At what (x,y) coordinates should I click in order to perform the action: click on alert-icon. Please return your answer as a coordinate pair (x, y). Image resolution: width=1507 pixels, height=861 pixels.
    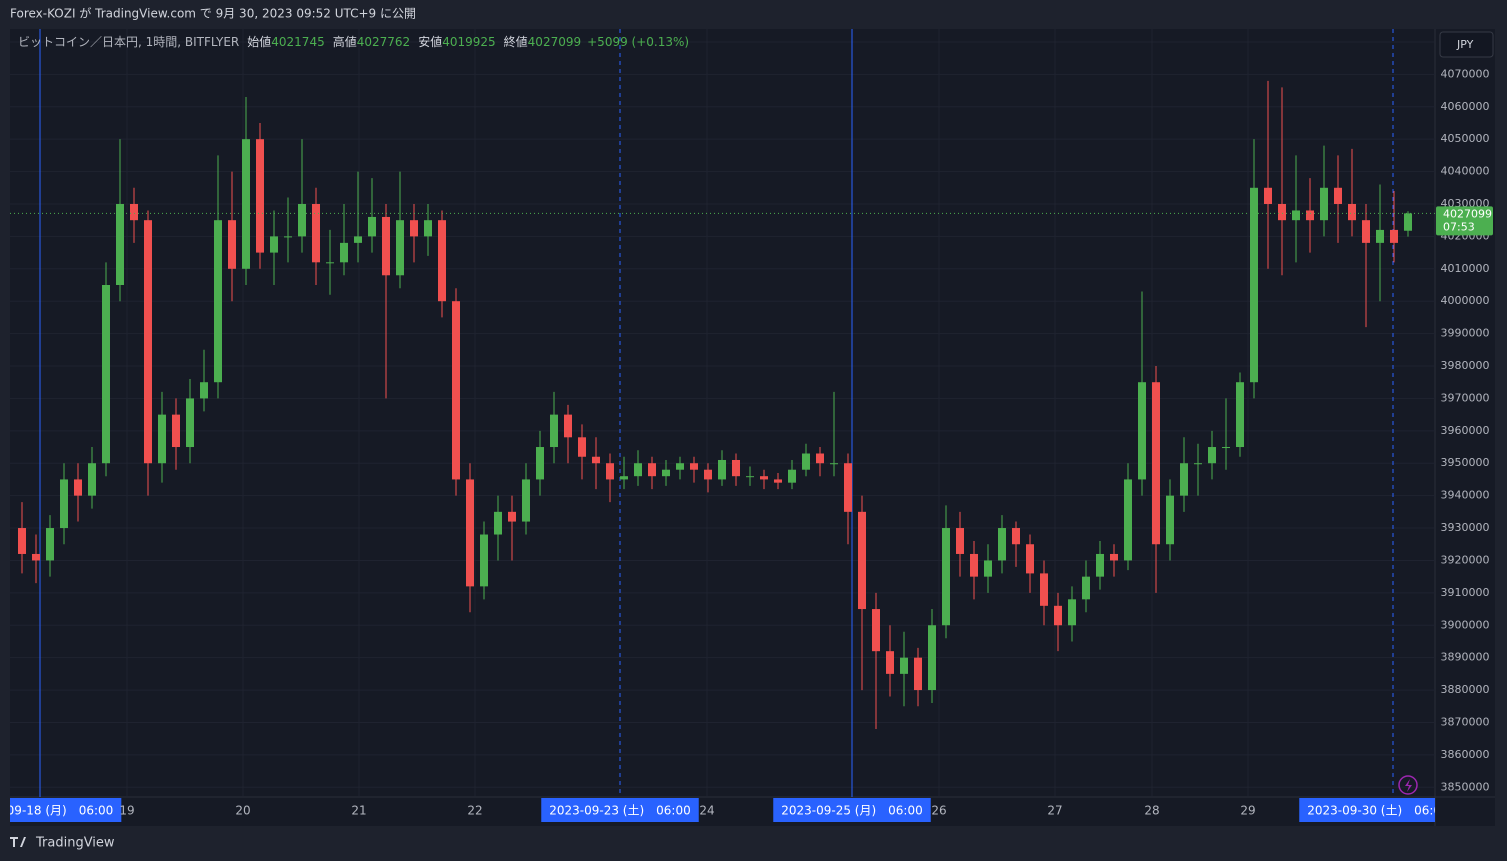
    Looking at the image, I should click on (1408, 785).